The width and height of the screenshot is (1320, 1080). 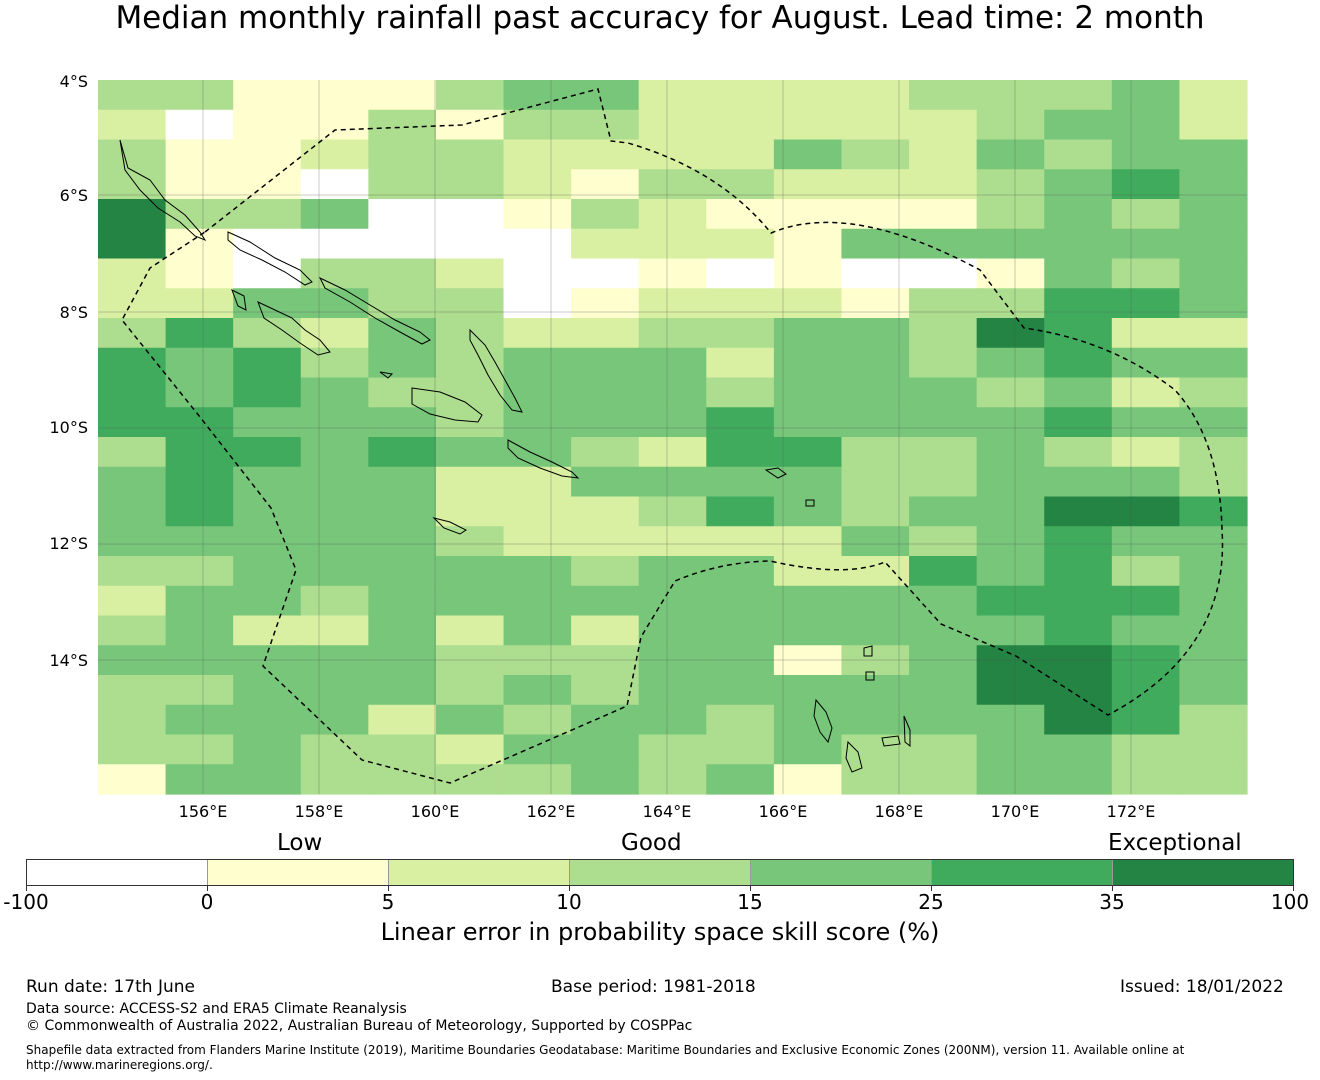 What do you see at coordinates (899, 811) in the screenshot?
I see `lon-label-168e: 168°E` at bounding box center [899, 811].